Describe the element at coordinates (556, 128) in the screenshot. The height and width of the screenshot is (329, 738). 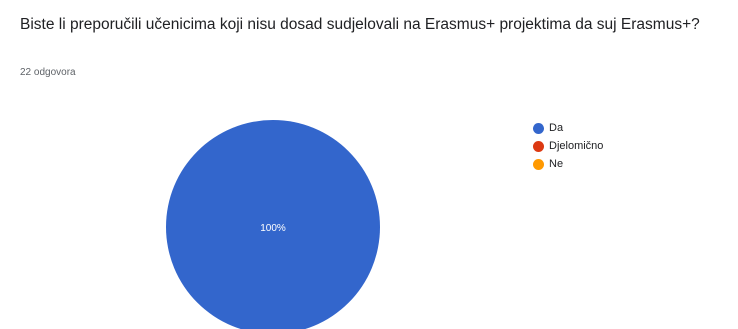
I see `legend-label: Da` at that location.